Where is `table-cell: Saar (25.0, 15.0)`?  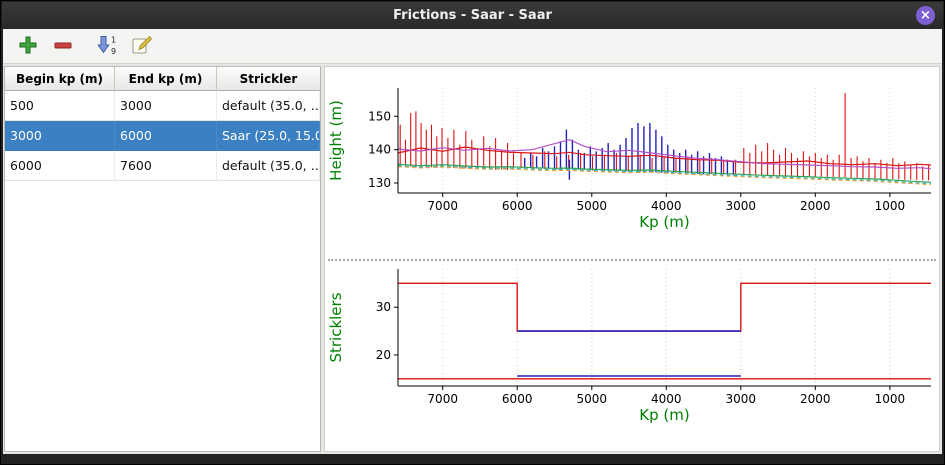
table-cell: Saar (25.0, 15.0) is located at coordinates (268, 135).